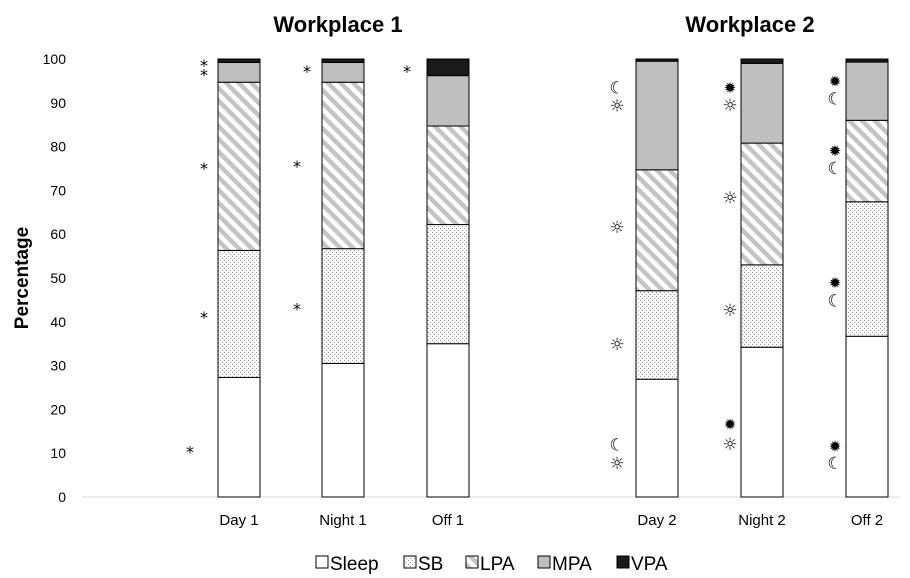 This screenshot has width=910, height=578. What do you see at coordinates (656, 520) in the screenshot?
I see `category-label: Day 2` at bounding box center [656, 520].